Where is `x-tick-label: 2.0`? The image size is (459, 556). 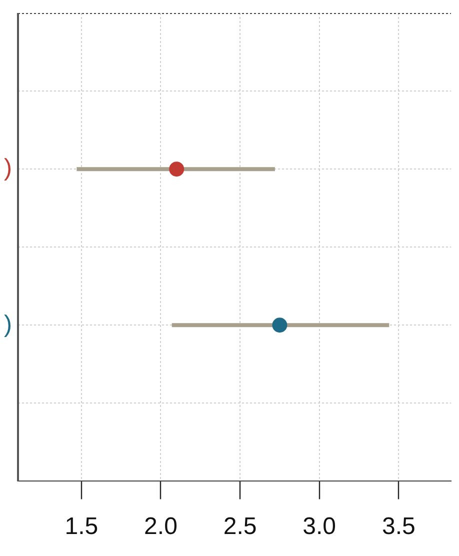 x-tick-label: 2.0 is located at coordinates (161, 526).